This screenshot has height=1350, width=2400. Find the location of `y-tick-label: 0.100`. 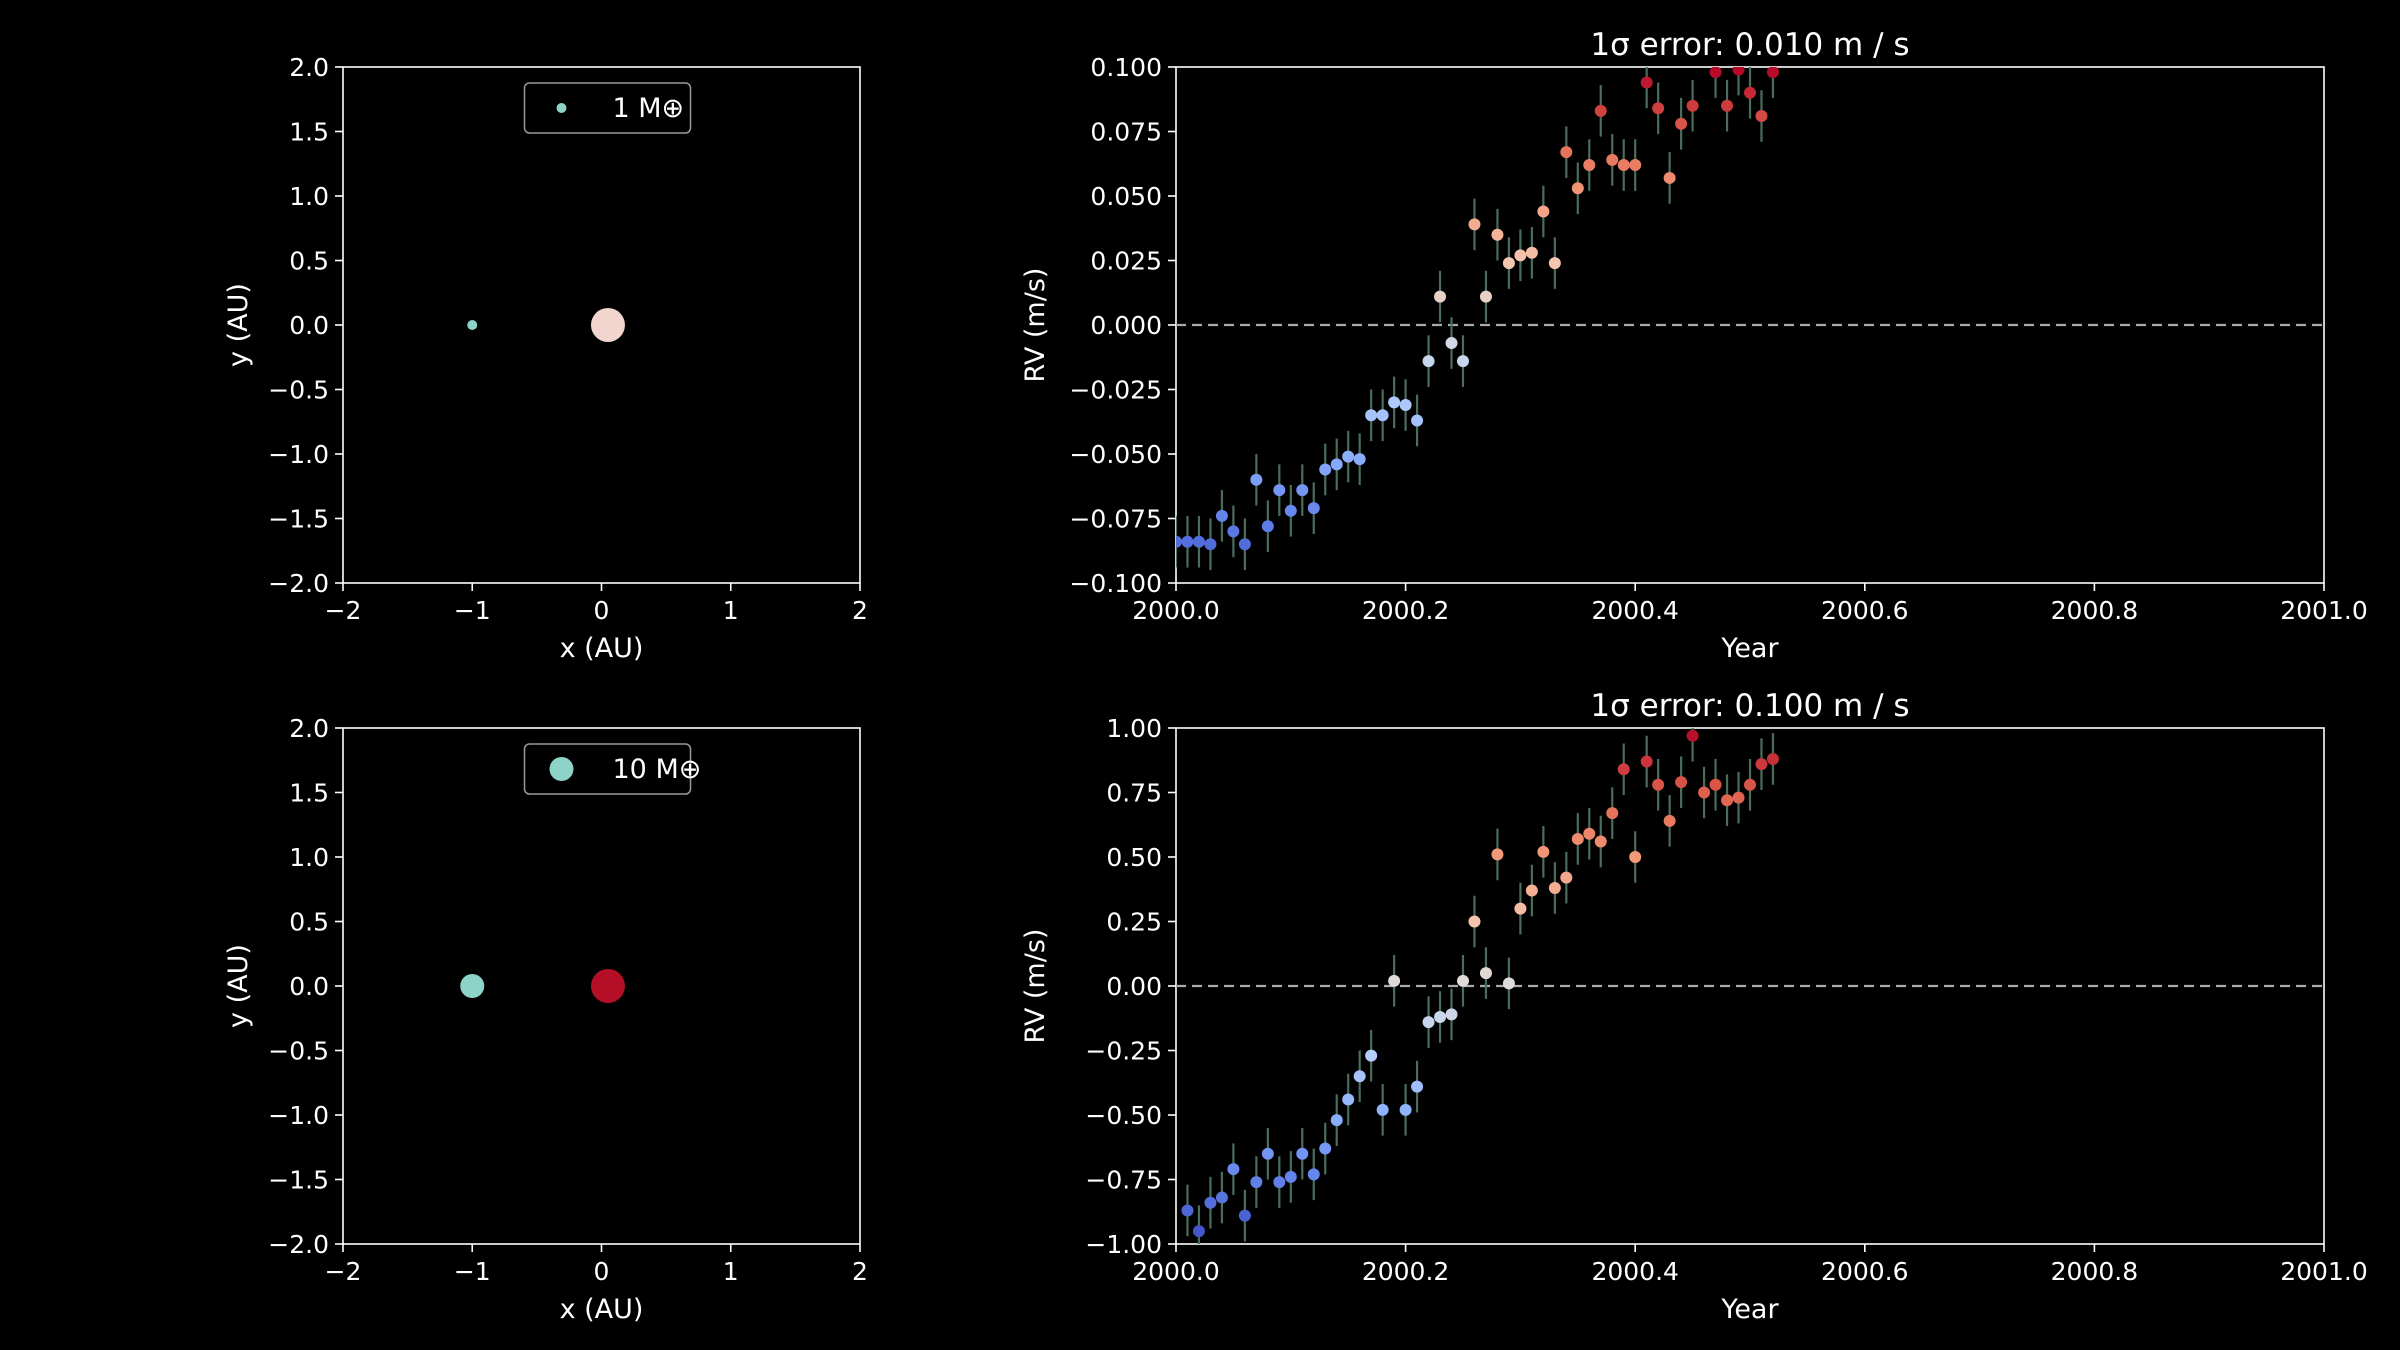

y-tick-label: 0.100 is located at coordinates (1126, 67).